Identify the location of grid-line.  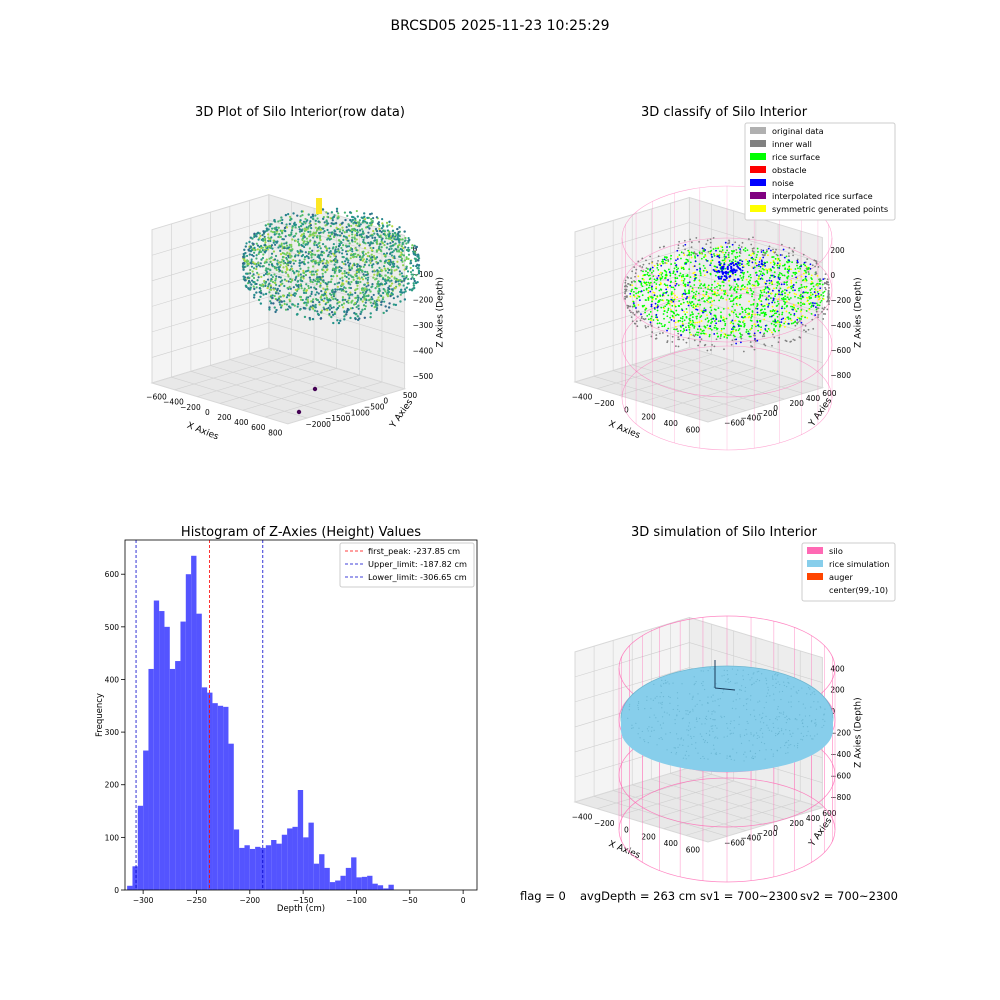
(317, 374).